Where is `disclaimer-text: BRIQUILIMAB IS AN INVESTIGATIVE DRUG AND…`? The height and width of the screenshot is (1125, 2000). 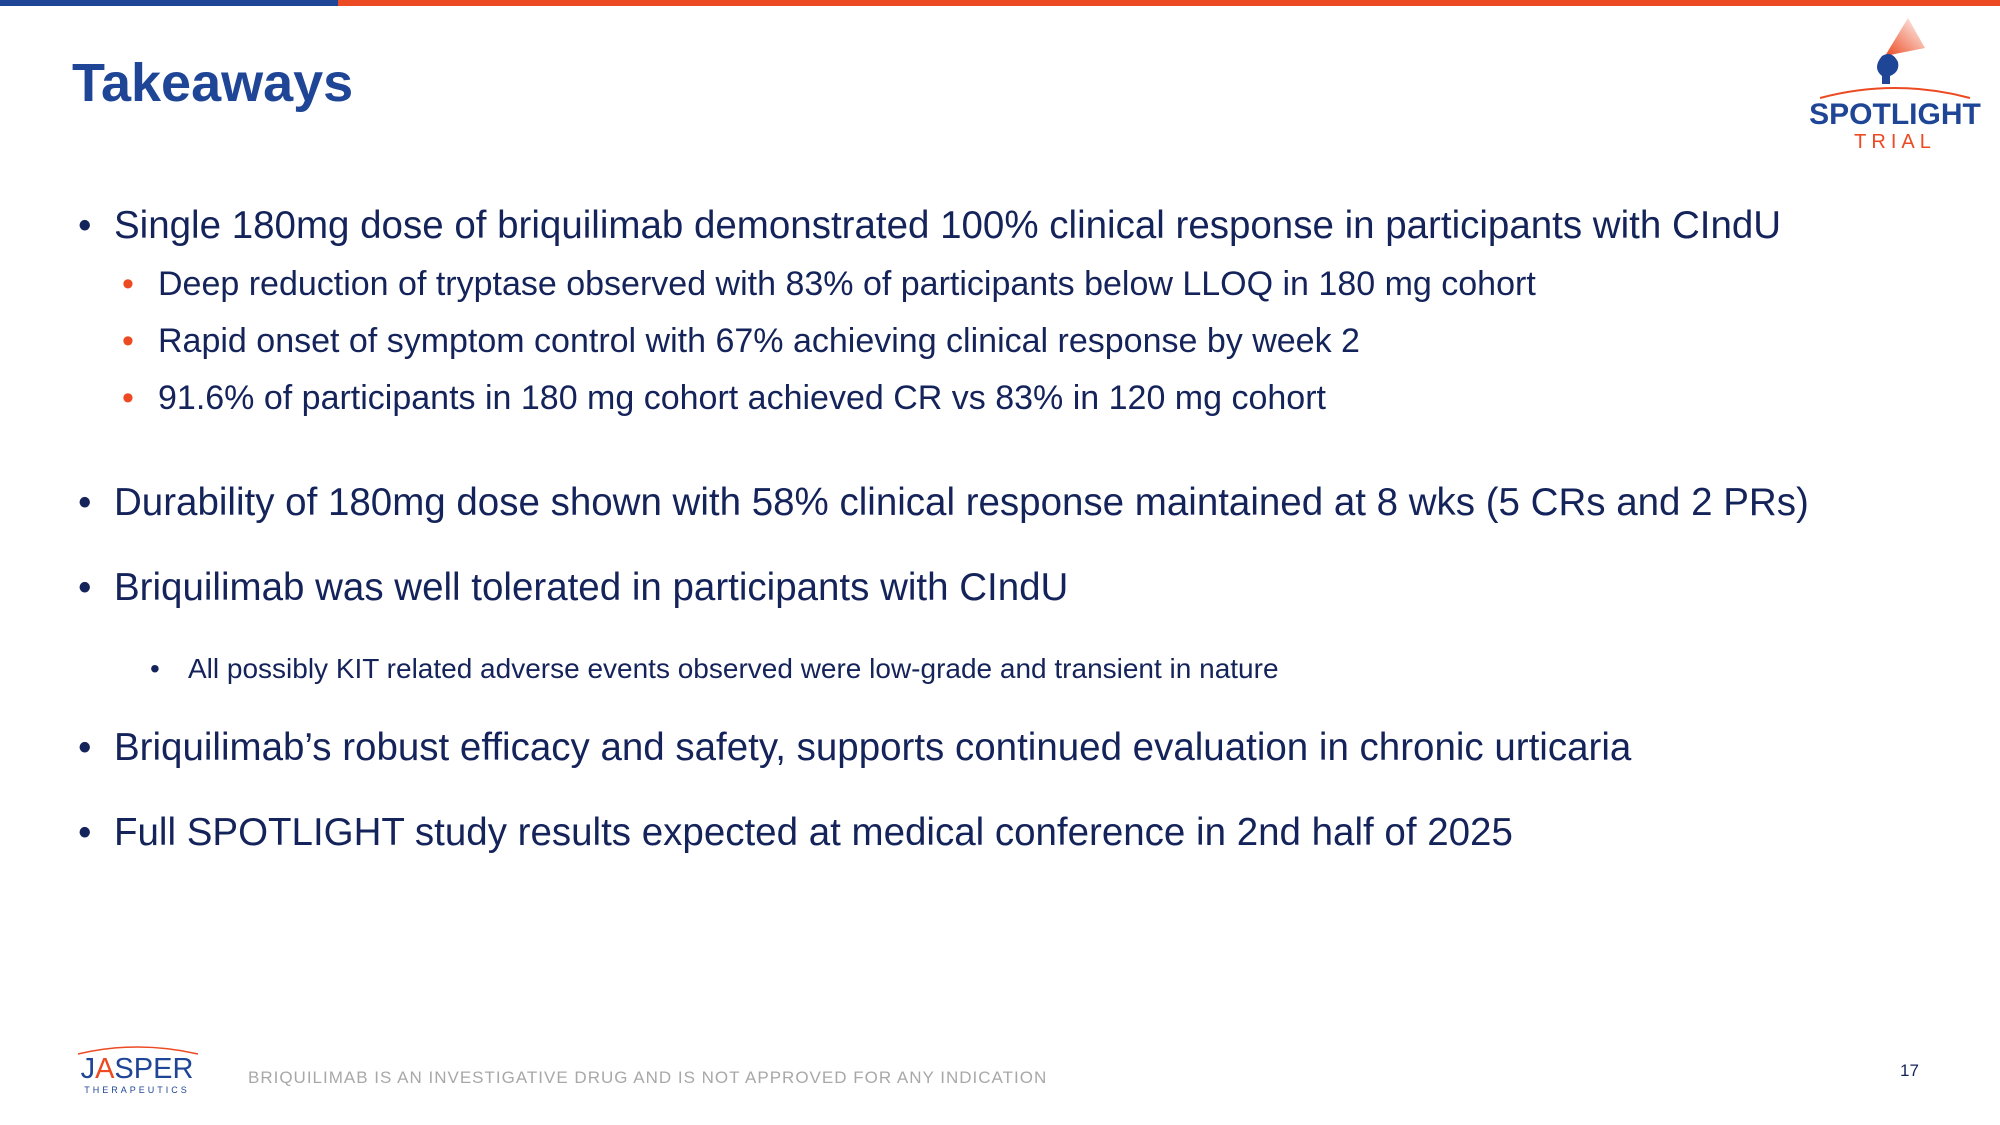
disclaimer-text: BRIQUILIMAB IS AN INVESTIGATIVE DRUG AND… is located at coordinates (648, 1077).